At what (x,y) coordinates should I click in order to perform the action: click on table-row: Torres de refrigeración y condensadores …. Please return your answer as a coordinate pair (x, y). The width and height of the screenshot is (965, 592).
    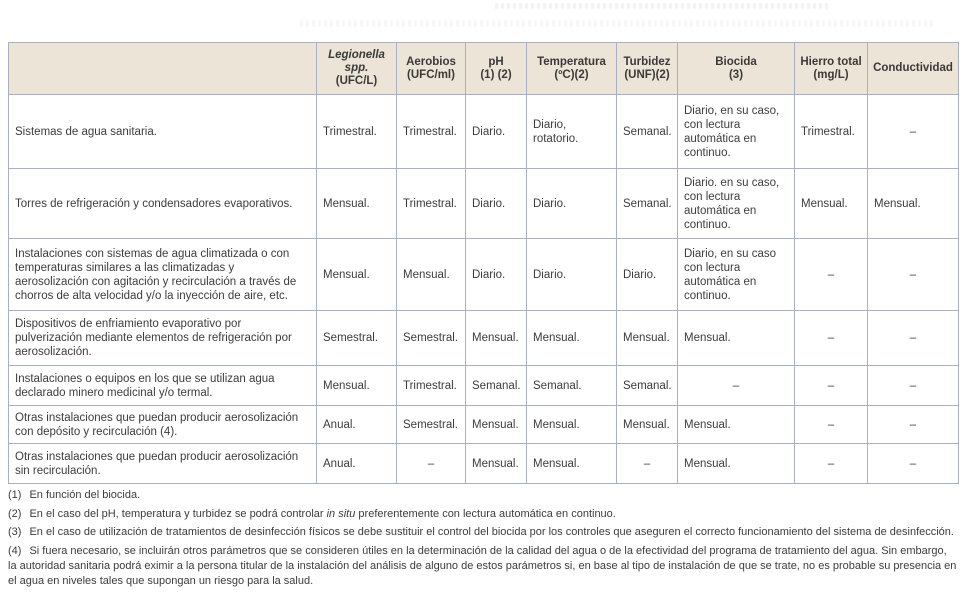
    Looking at the image, I should click on (483, 203).